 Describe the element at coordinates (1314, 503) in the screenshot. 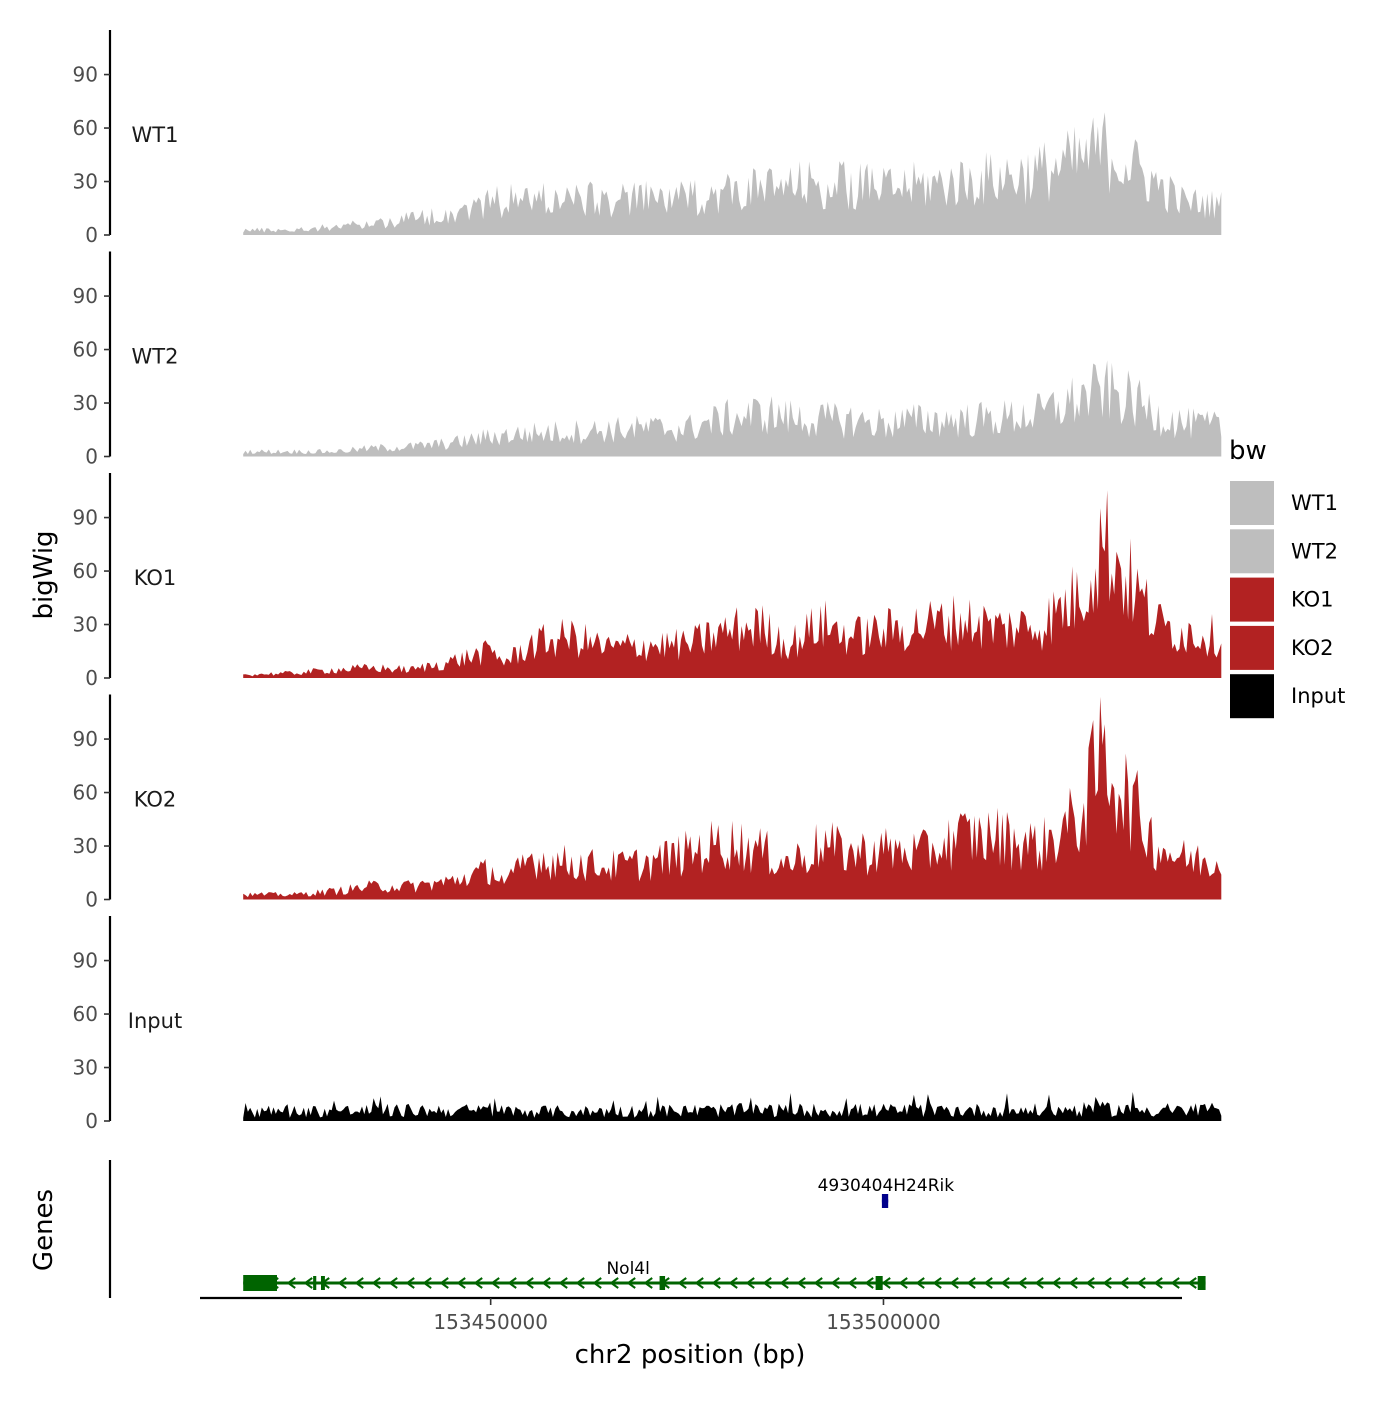

I see `legend-label: WT1` at that location.